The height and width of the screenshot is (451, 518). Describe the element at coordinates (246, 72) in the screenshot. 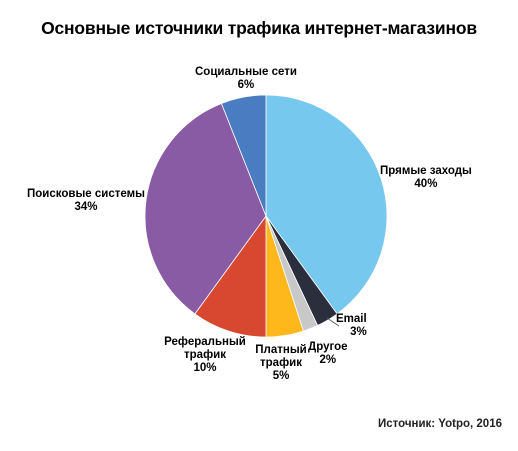

I see `slice-label-social-name: Социальные сети` at that location.